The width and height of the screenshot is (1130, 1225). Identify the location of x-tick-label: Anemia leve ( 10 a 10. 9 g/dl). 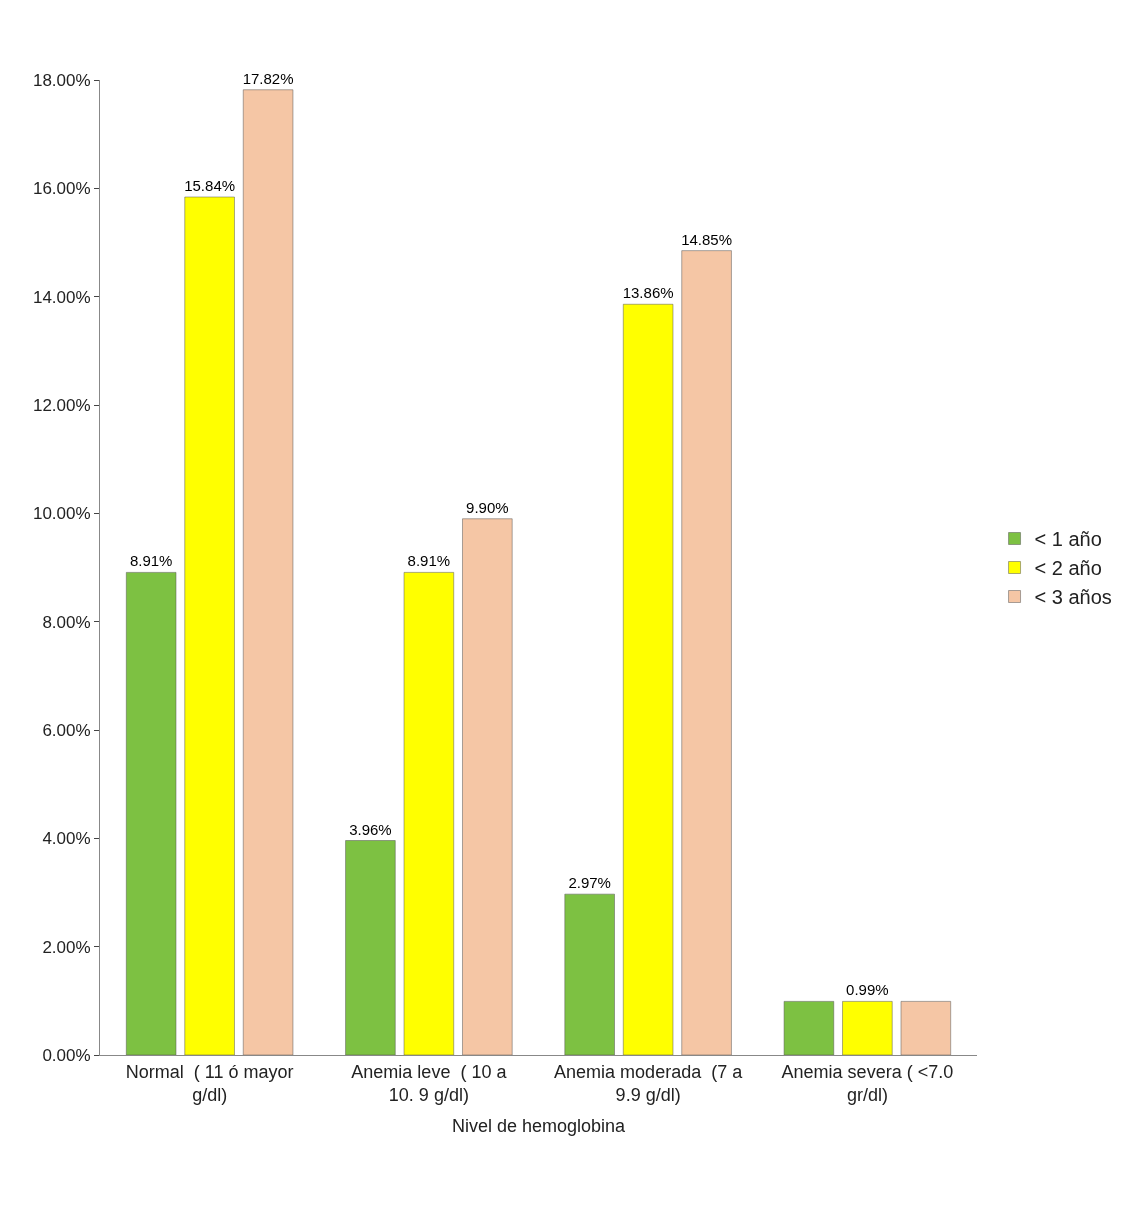
(429, 1083).